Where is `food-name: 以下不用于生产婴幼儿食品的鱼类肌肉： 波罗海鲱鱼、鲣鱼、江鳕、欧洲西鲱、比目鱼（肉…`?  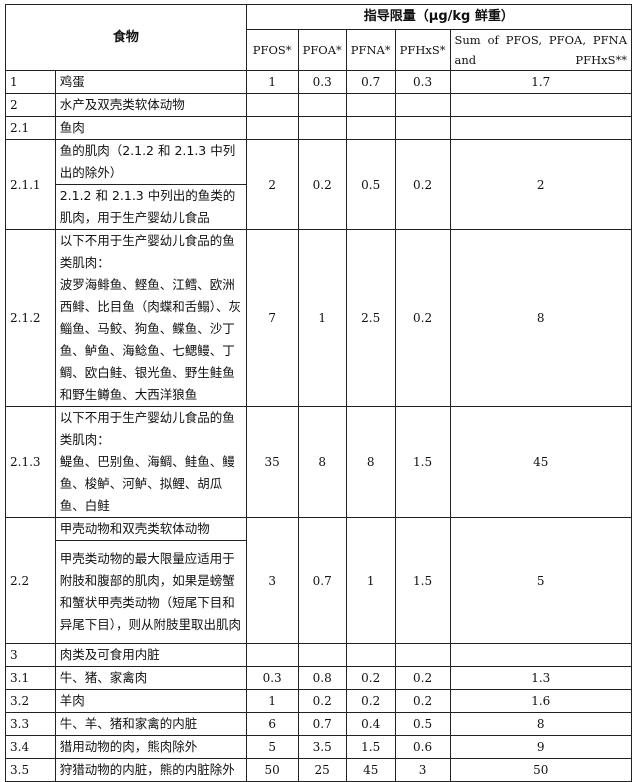
food-name: 以下不用于生产婴幼儿食品的鱼类肌肉： 波罗海鲱鱼、鲣鱼、江鳕、欧洲西鲱、比目鱼（肉… is located at coordinates (150, 318).